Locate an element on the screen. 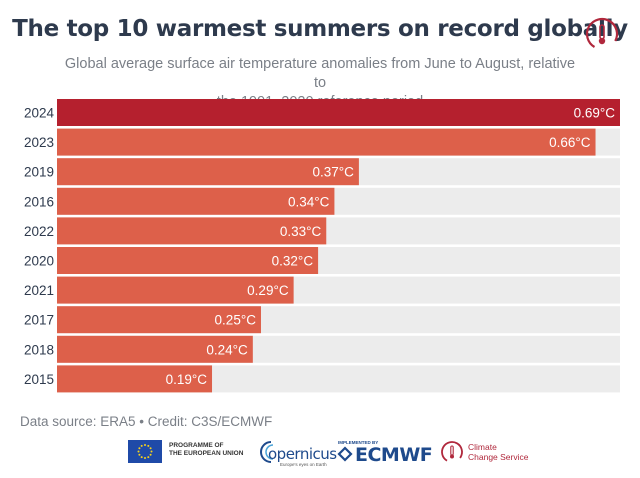 Image resolution: width=640 pixels, height=478 pixels. category-label: 2023 is located at coordinates (39, 142).